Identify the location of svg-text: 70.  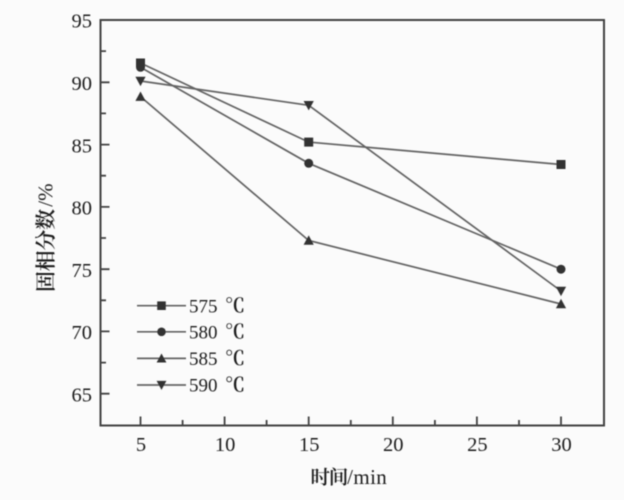
(82, 333).